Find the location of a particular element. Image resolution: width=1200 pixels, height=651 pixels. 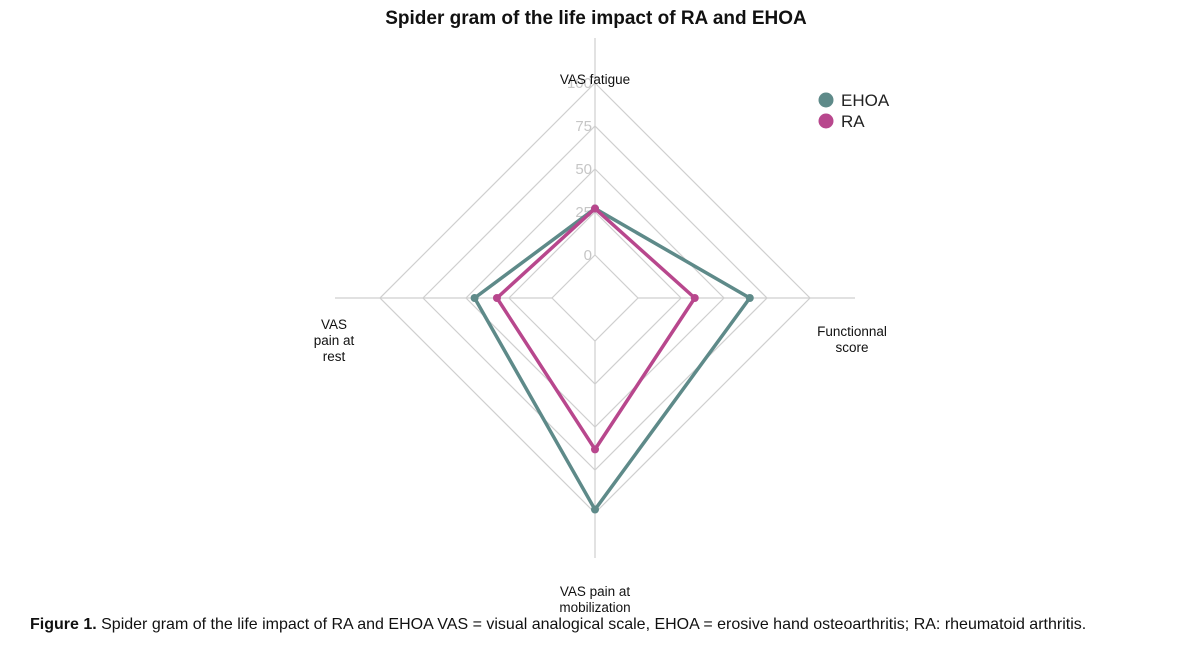

tick-label: 100 is located at coordinates (579, 83).